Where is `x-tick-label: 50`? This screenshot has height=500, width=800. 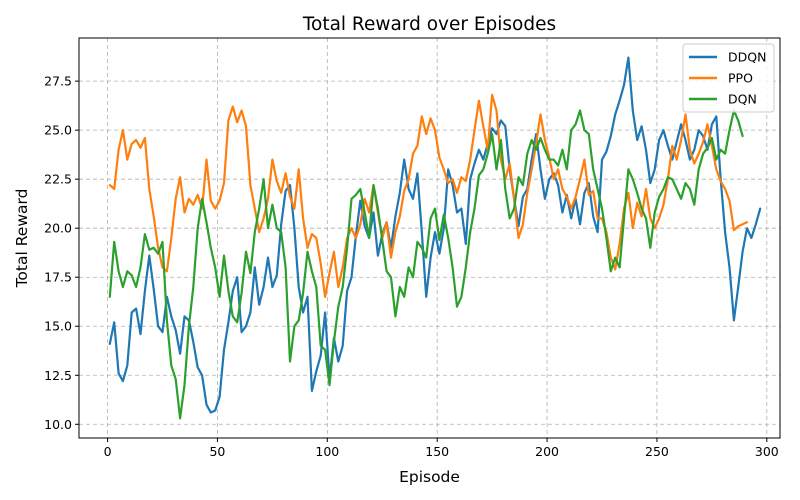
x-tick-label: 50 is located at coordinates (217, 451).